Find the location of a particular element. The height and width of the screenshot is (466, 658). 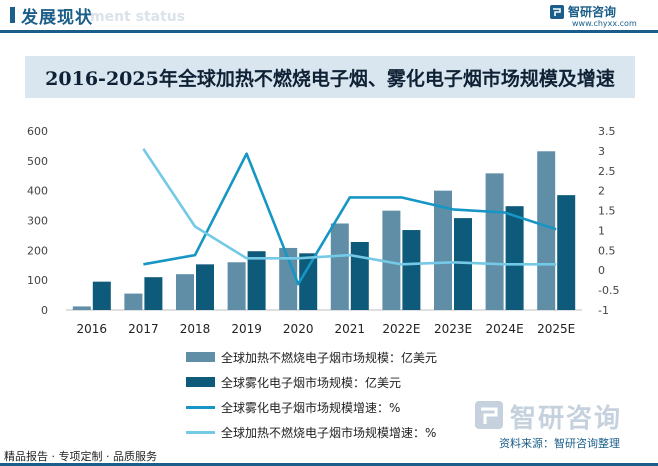

brand-name: 智研咨询 is located at coordinates (592, 12).